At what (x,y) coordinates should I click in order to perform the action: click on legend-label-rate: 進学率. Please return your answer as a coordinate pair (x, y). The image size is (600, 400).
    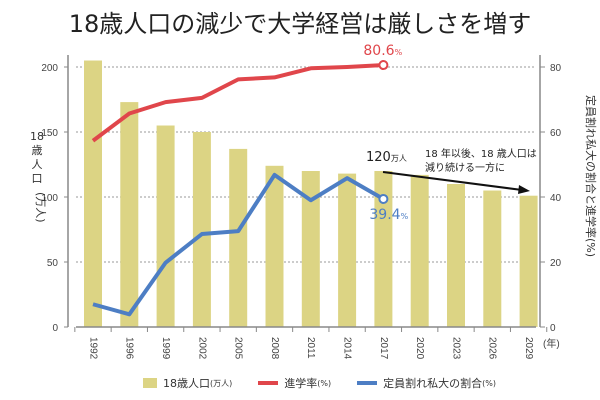
    Looking at the image, I should click on (301, 383).